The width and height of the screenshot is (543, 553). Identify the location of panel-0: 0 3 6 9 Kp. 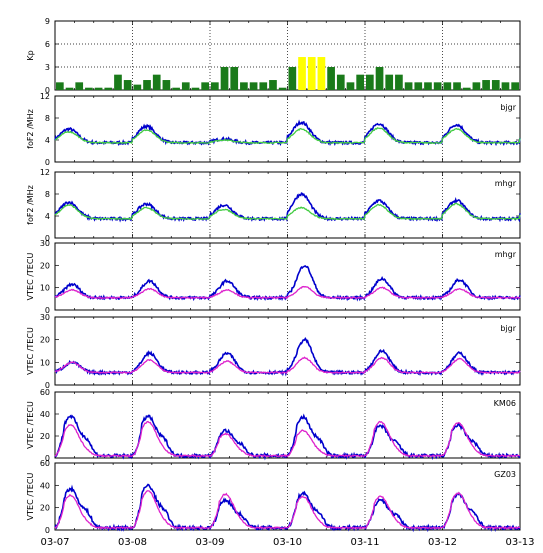
(273, 56).